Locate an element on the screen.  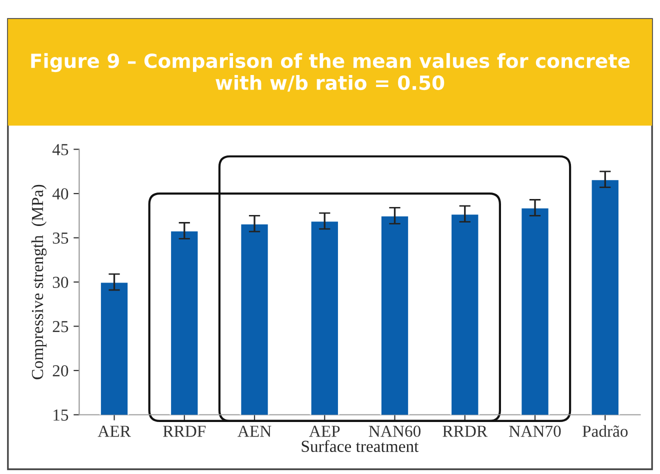
y-tick-label: 20 is located at coordinates (60, 370).